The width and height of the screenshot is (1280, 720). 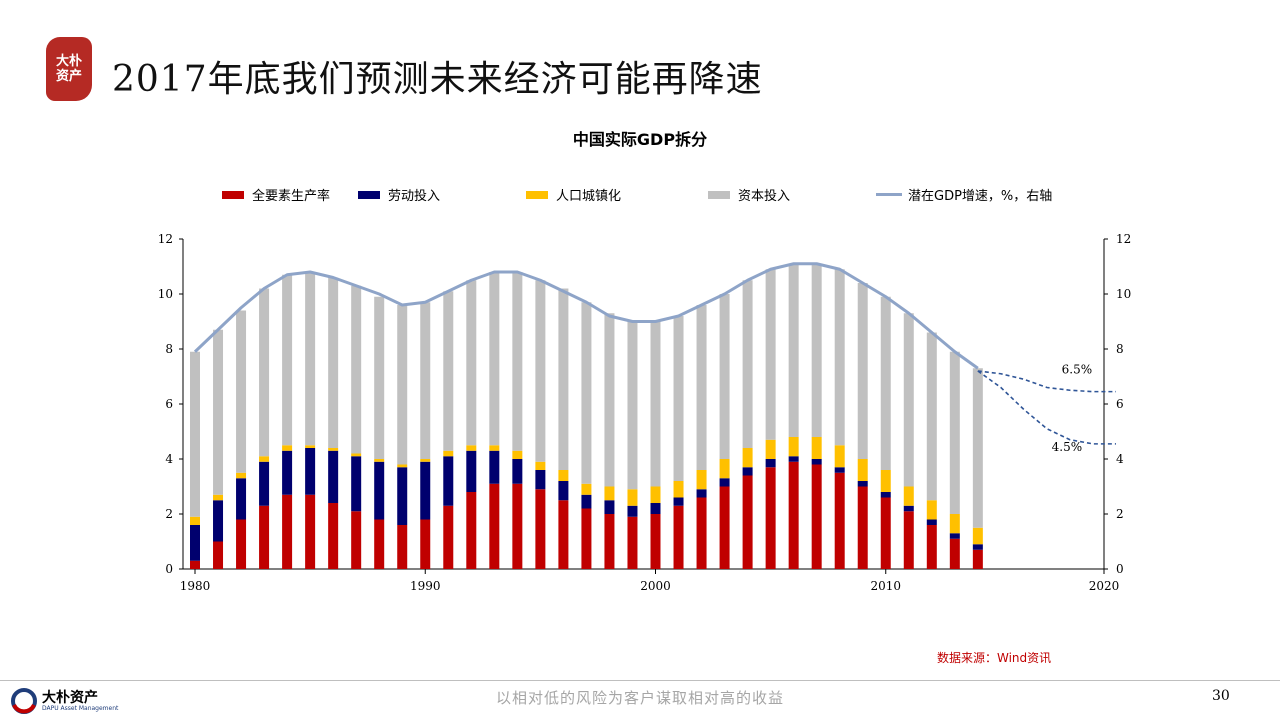 What do you see at coordinates (770, 354) in the screenshot?
I see `bar-capital-2005` at bounding box center [770, 354].